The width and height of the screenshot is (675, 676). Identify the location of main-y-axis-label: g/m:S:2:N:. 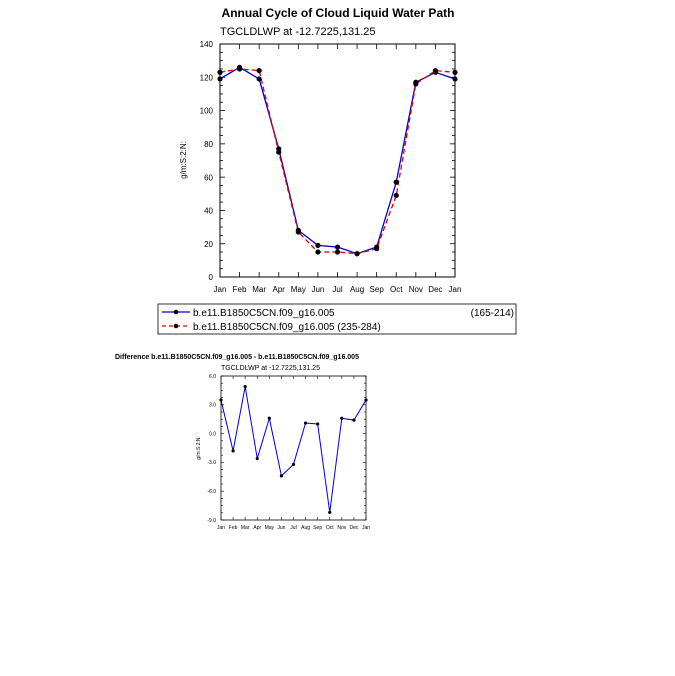
(183, 160).